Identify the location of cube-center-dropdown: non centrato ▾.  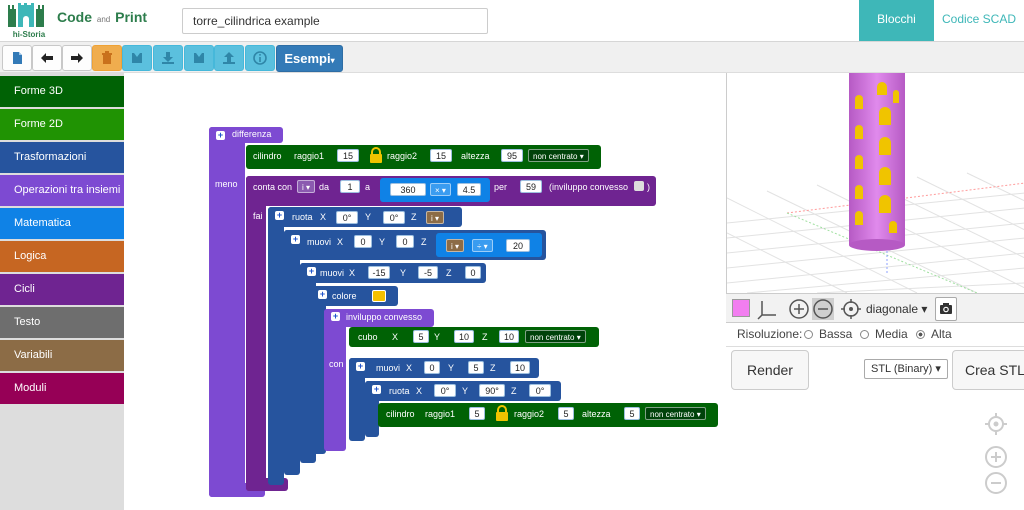
(555, 336).